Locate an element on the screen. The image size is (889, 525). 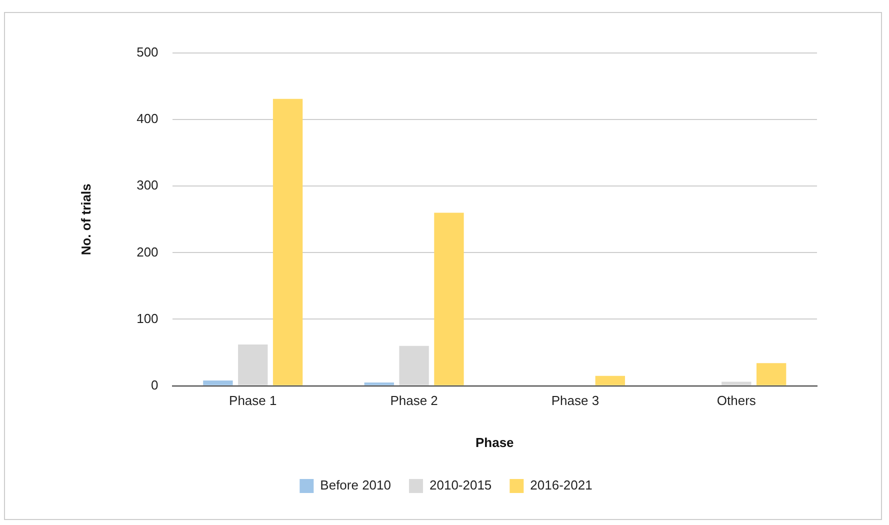
x-tick-label: Phase 3 is located at coordinates (575, 400).